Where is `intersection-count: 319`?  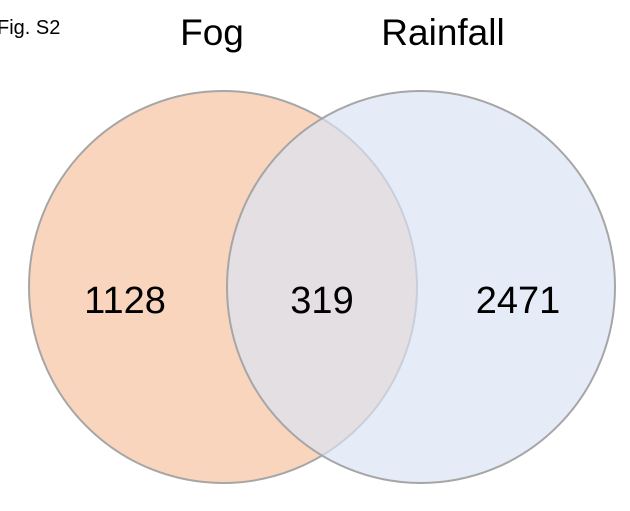
intersection-count: 319 is located at coordinates (321, 301).